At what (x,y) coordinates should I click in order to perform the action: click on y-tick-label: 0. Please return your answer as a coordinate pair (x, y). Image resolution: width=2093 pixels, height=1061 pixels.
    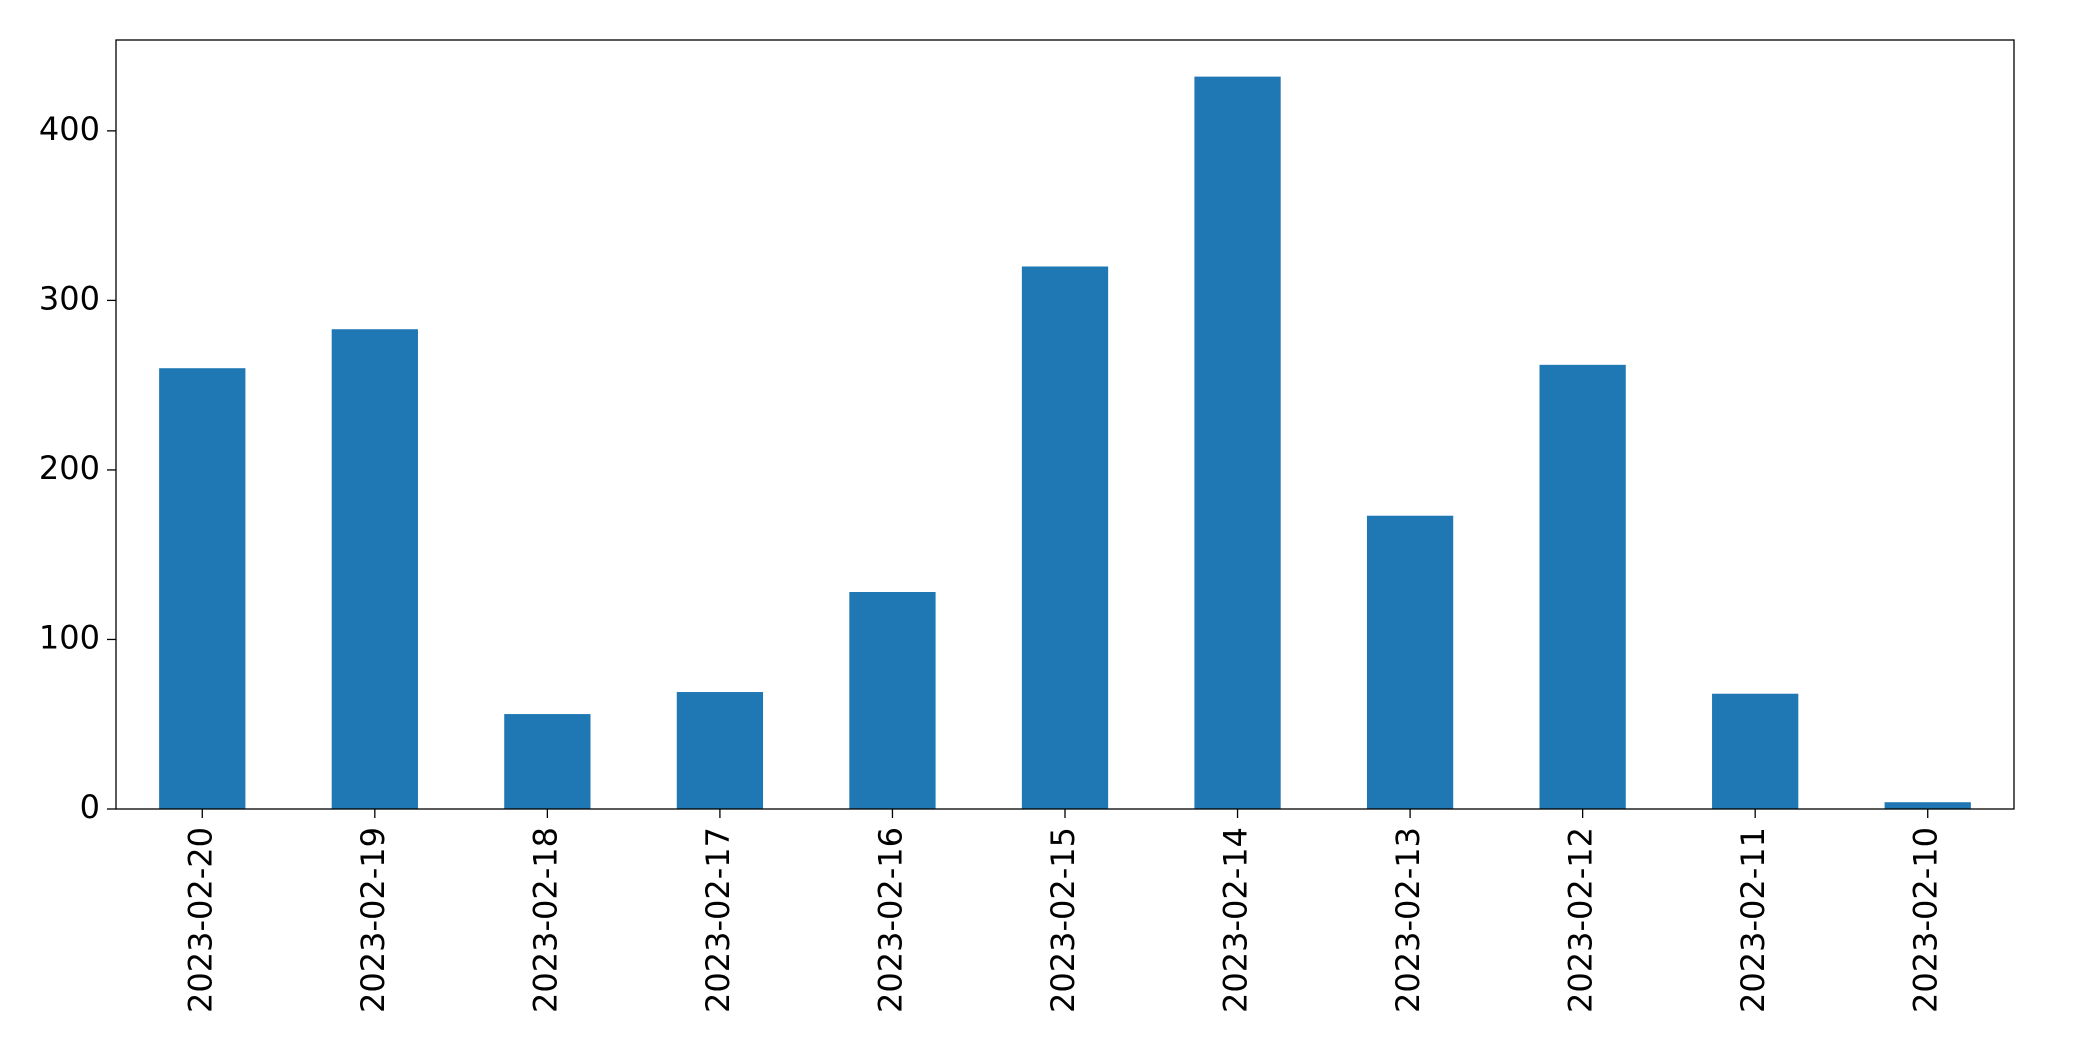
    Looking at the image, I should click on (90, 807).